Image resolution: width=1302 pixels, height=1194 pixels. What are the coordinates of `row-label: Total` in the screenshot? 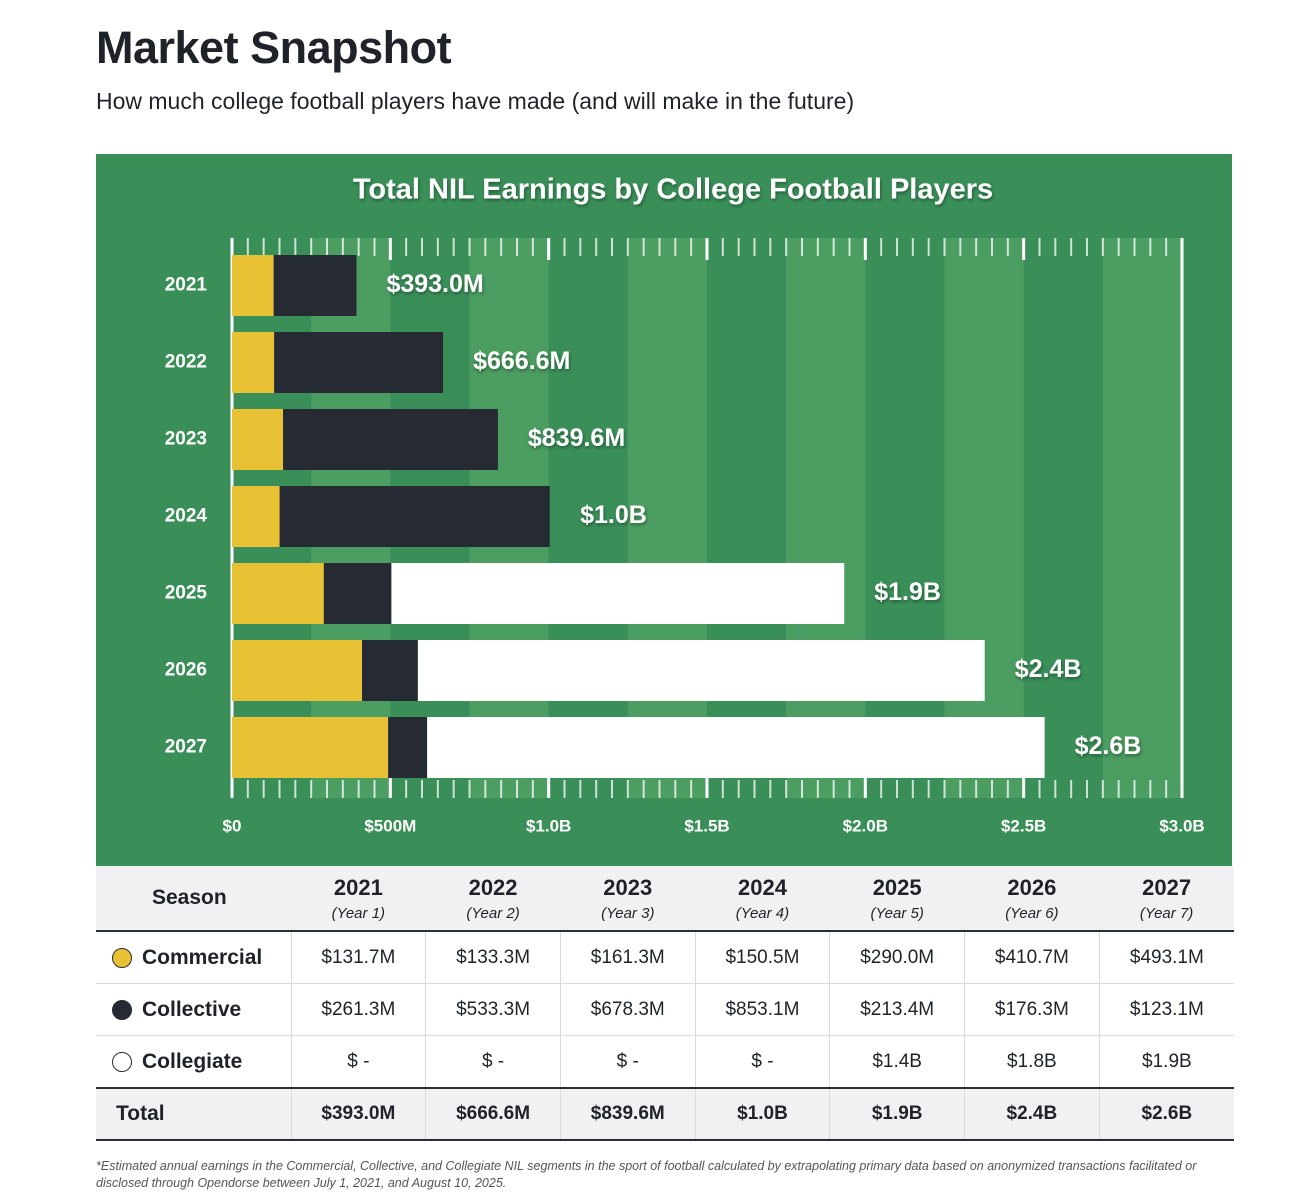 It's located at (193, 1114).